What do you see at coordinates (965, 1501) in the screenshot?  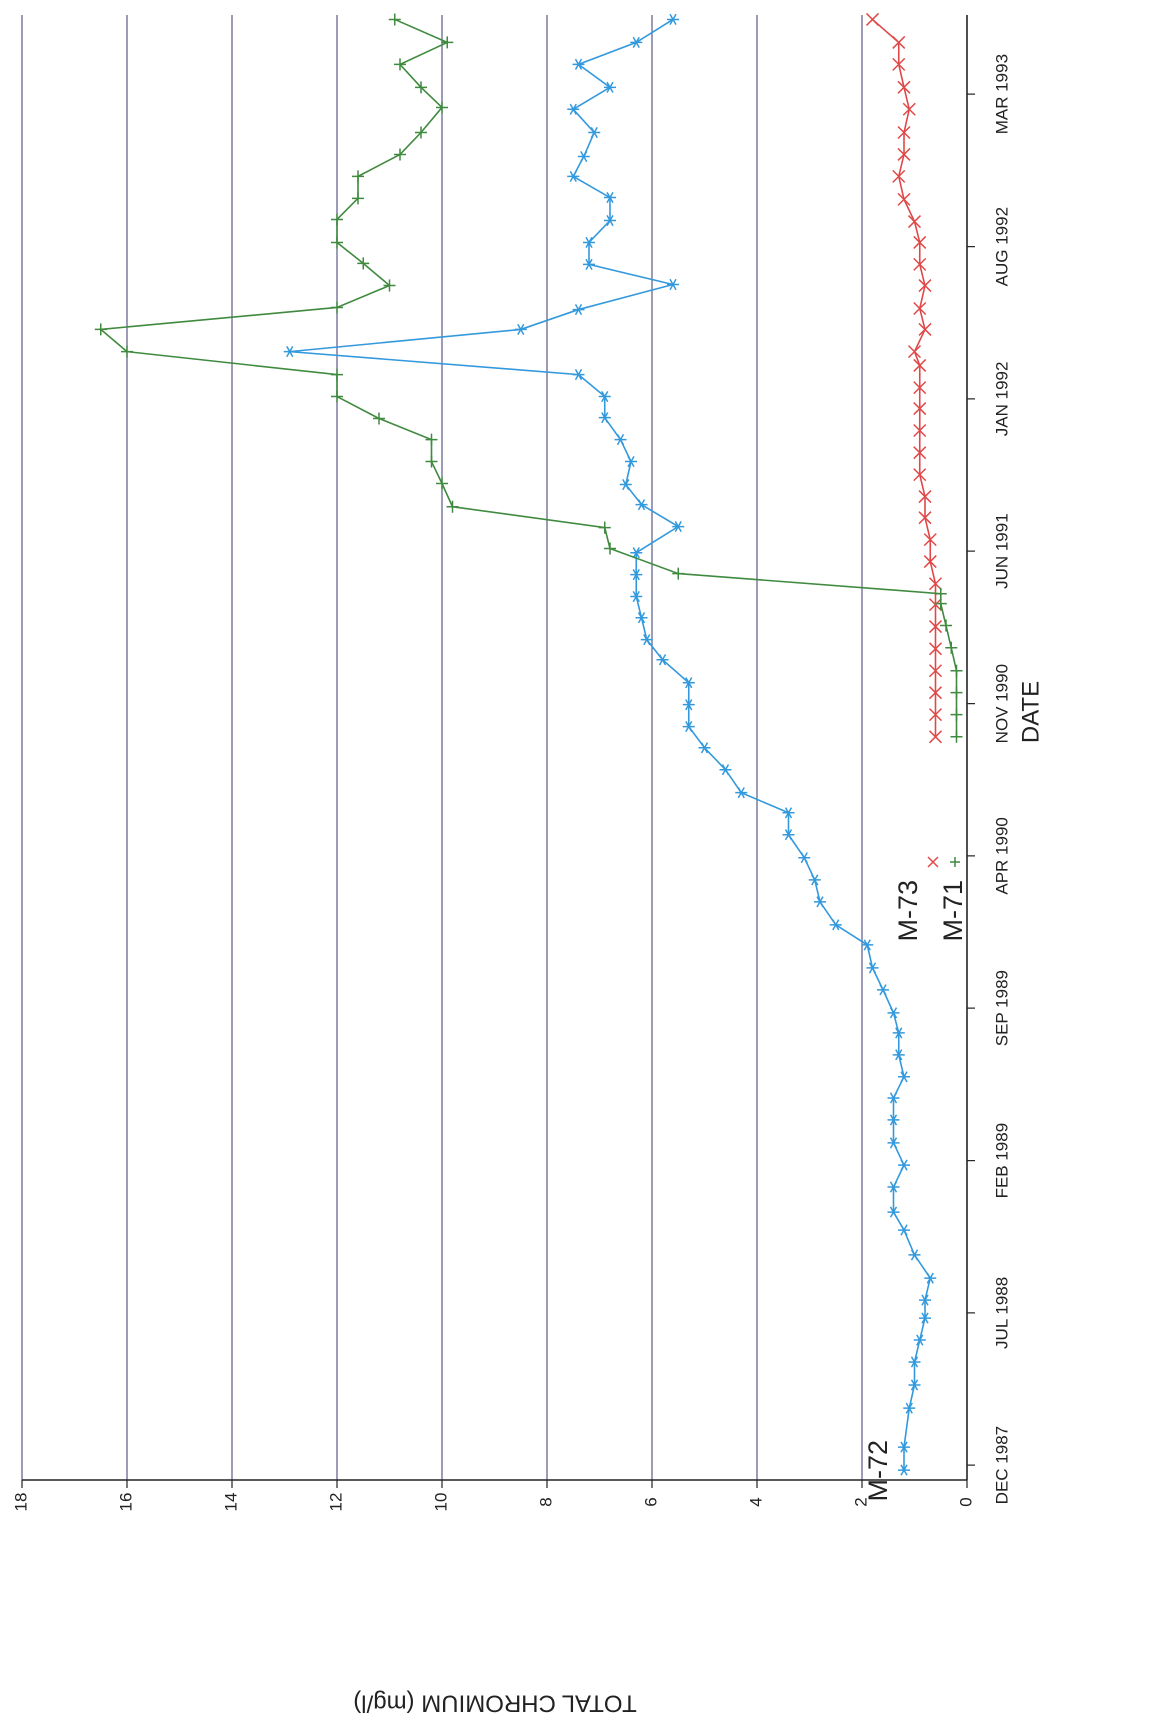 I see `y-tick-label: 0` at bounding box center [965, 1501].